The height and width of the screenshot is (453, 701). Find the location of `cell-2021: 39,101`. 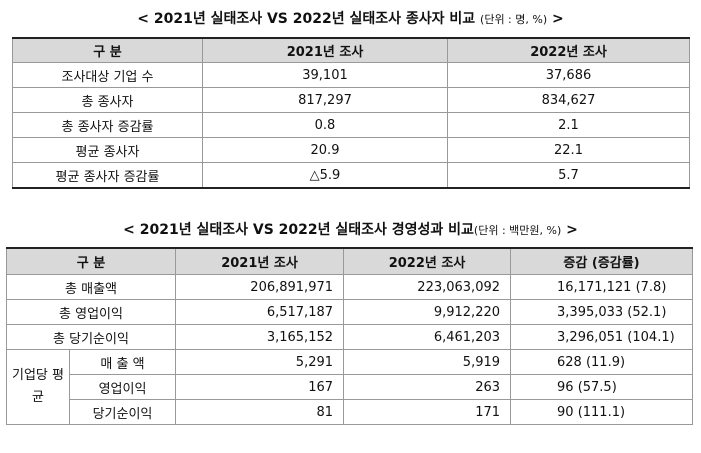

cell-2021: 39,101 is located at coordinates (325, 75).